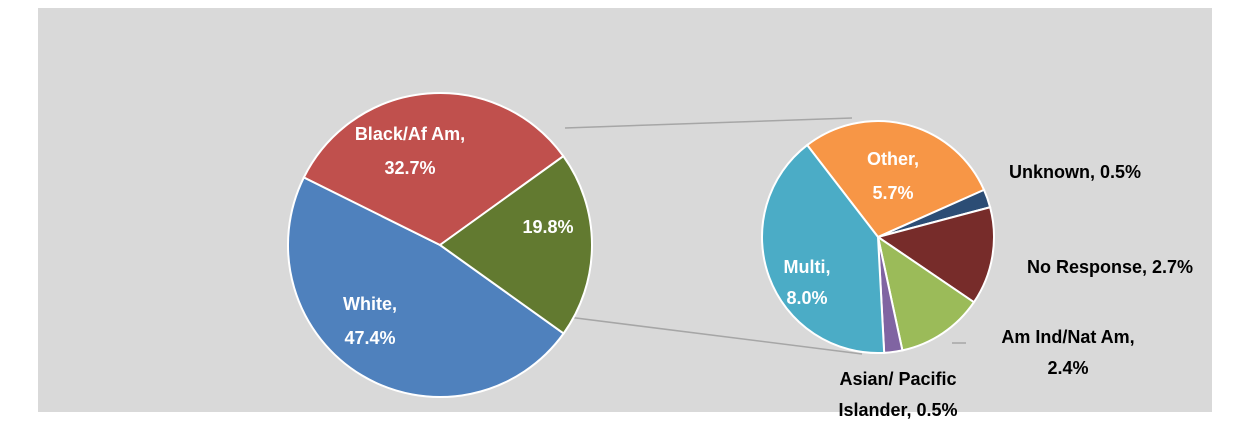 This screenshot has height=436, width=1248. What do you see at coordinates (1110, 267) in the screenshot?
I see `data-label: No Response, 2.7%` at bounding box center [1110, 267].